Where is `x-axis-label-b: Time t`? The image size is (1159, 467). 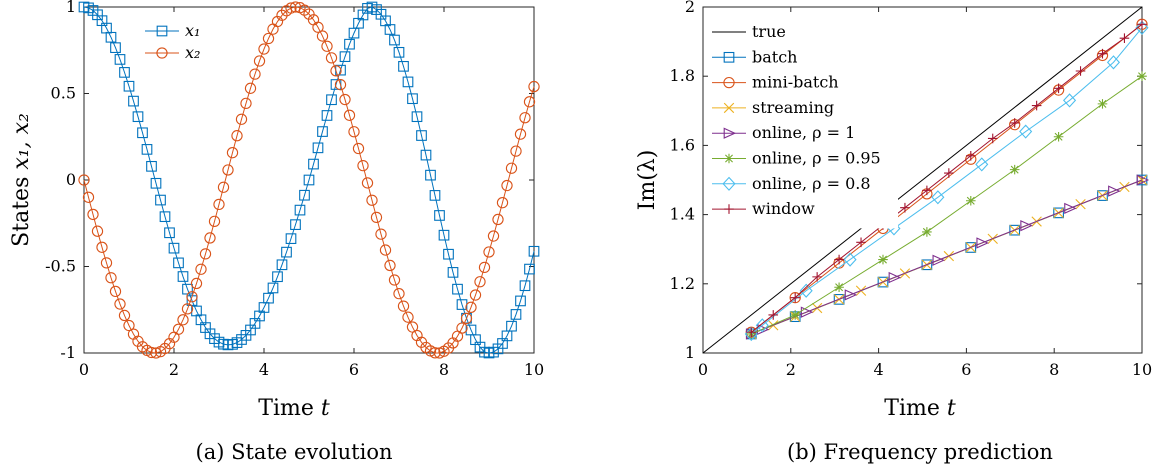
x-axis-label-b: Time t is located at coordinates (920, 408).